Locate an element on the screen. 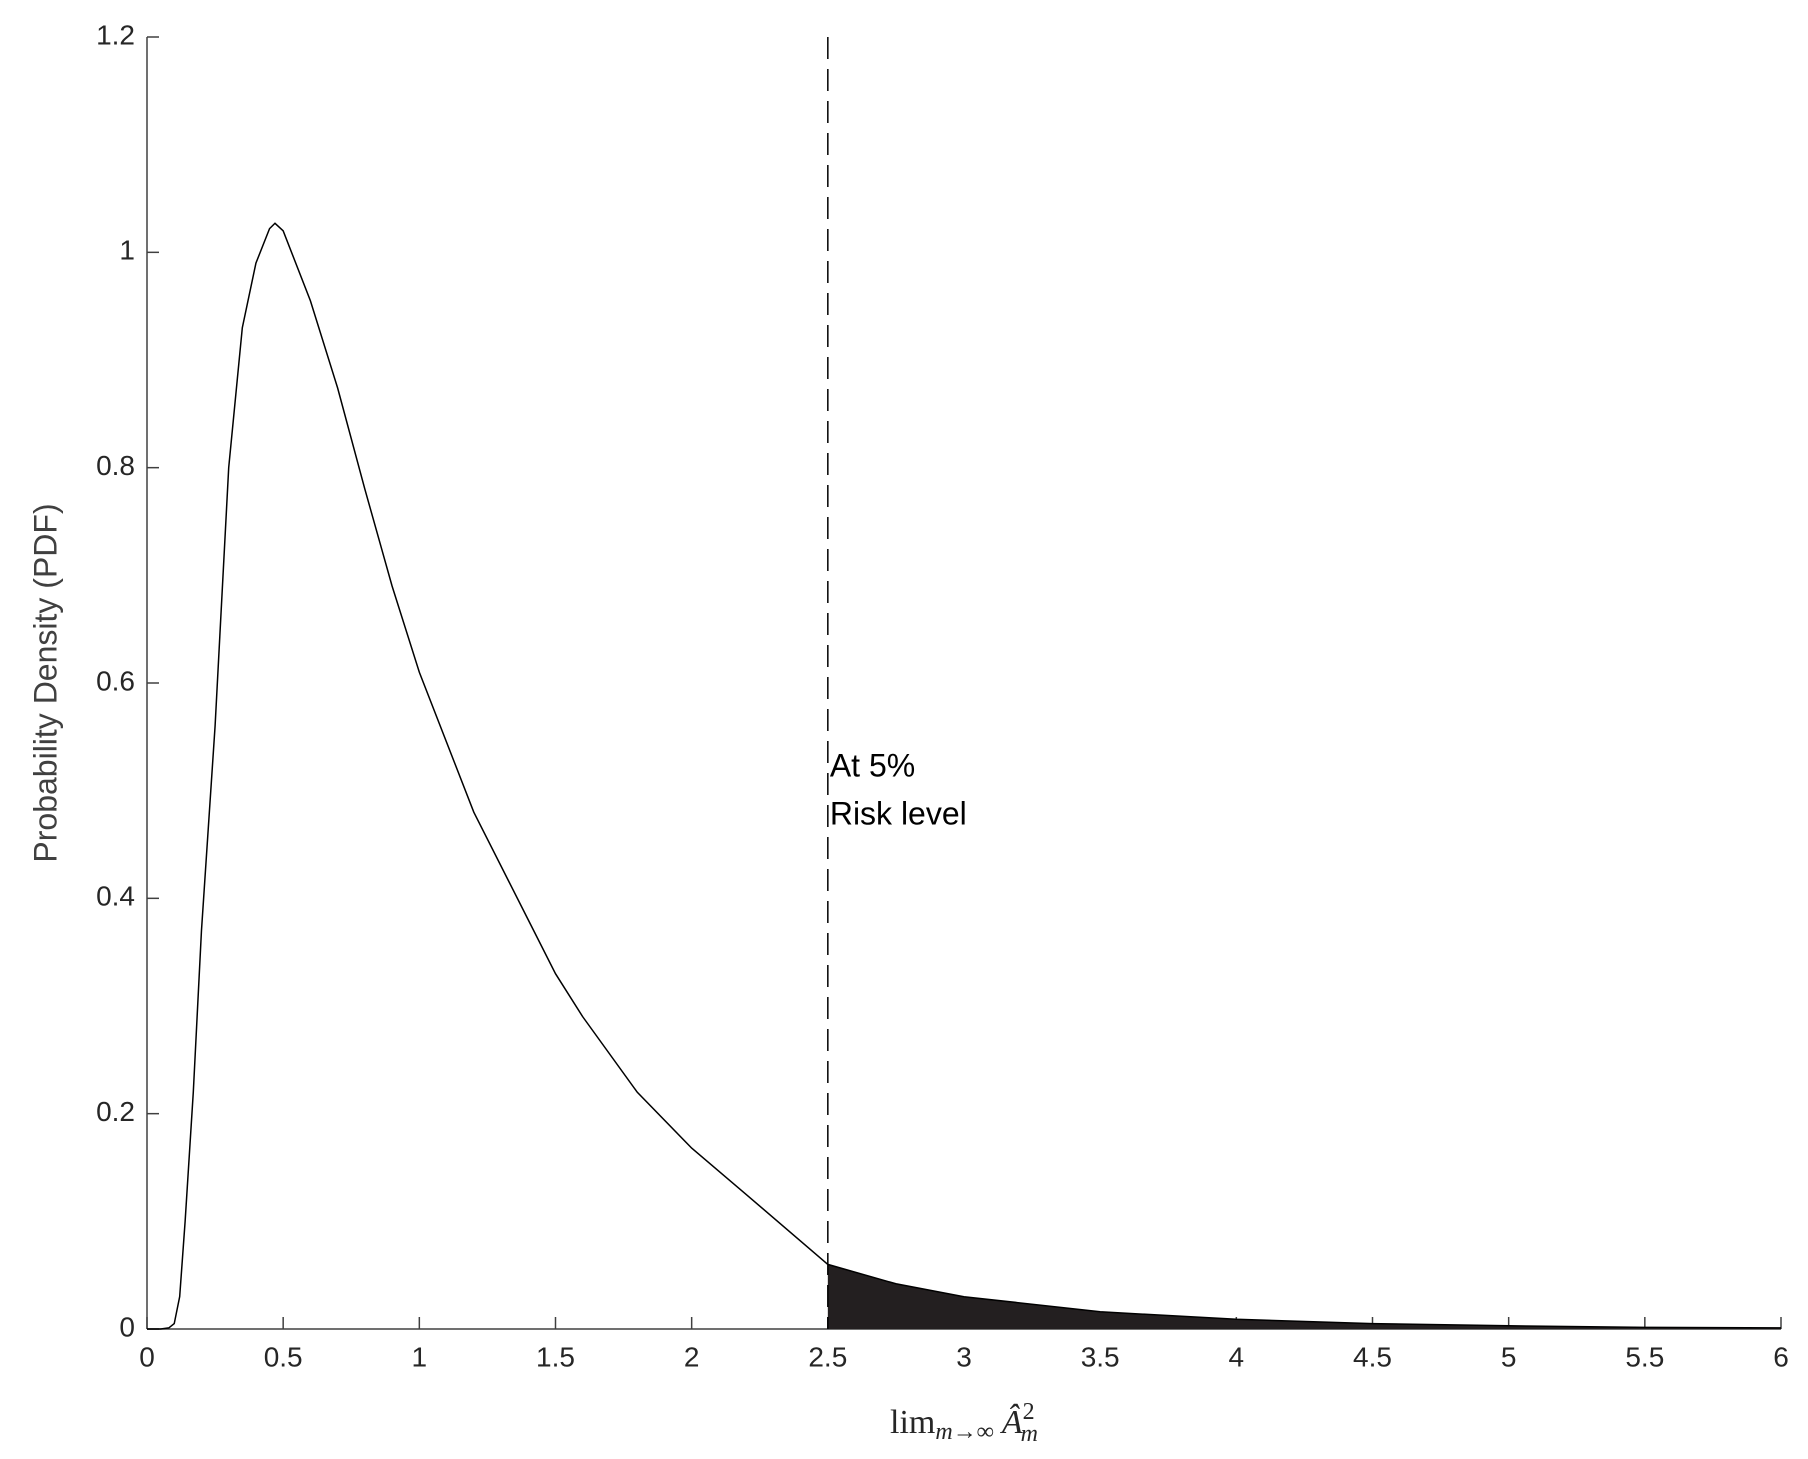  x-tick-label: 1 is located at coordinates (420, 1356).